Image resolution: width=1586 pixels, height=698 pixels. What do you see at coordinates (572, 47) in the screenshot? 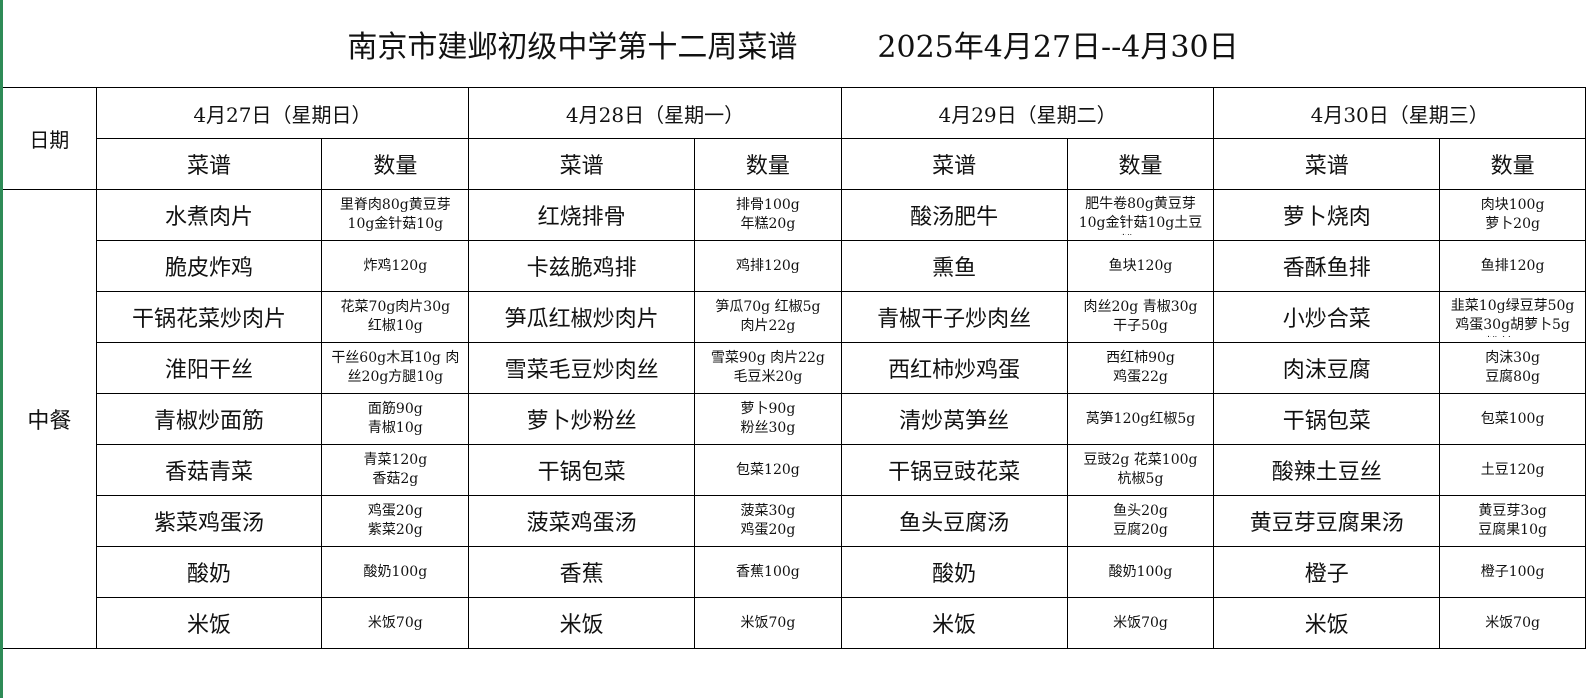
I see `school-week-title: 南京市建邺初级中学第十二周菜谱` at bounding box center [572, 47].